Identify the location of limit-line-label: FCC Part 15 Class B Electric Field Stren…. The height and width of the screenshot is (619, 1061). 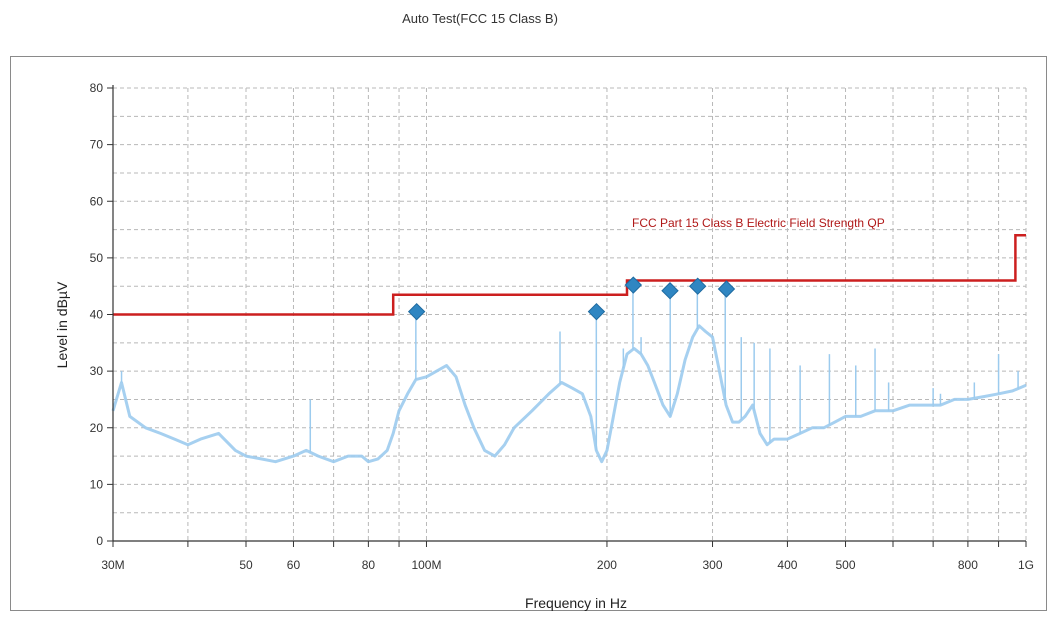
(758, 223).